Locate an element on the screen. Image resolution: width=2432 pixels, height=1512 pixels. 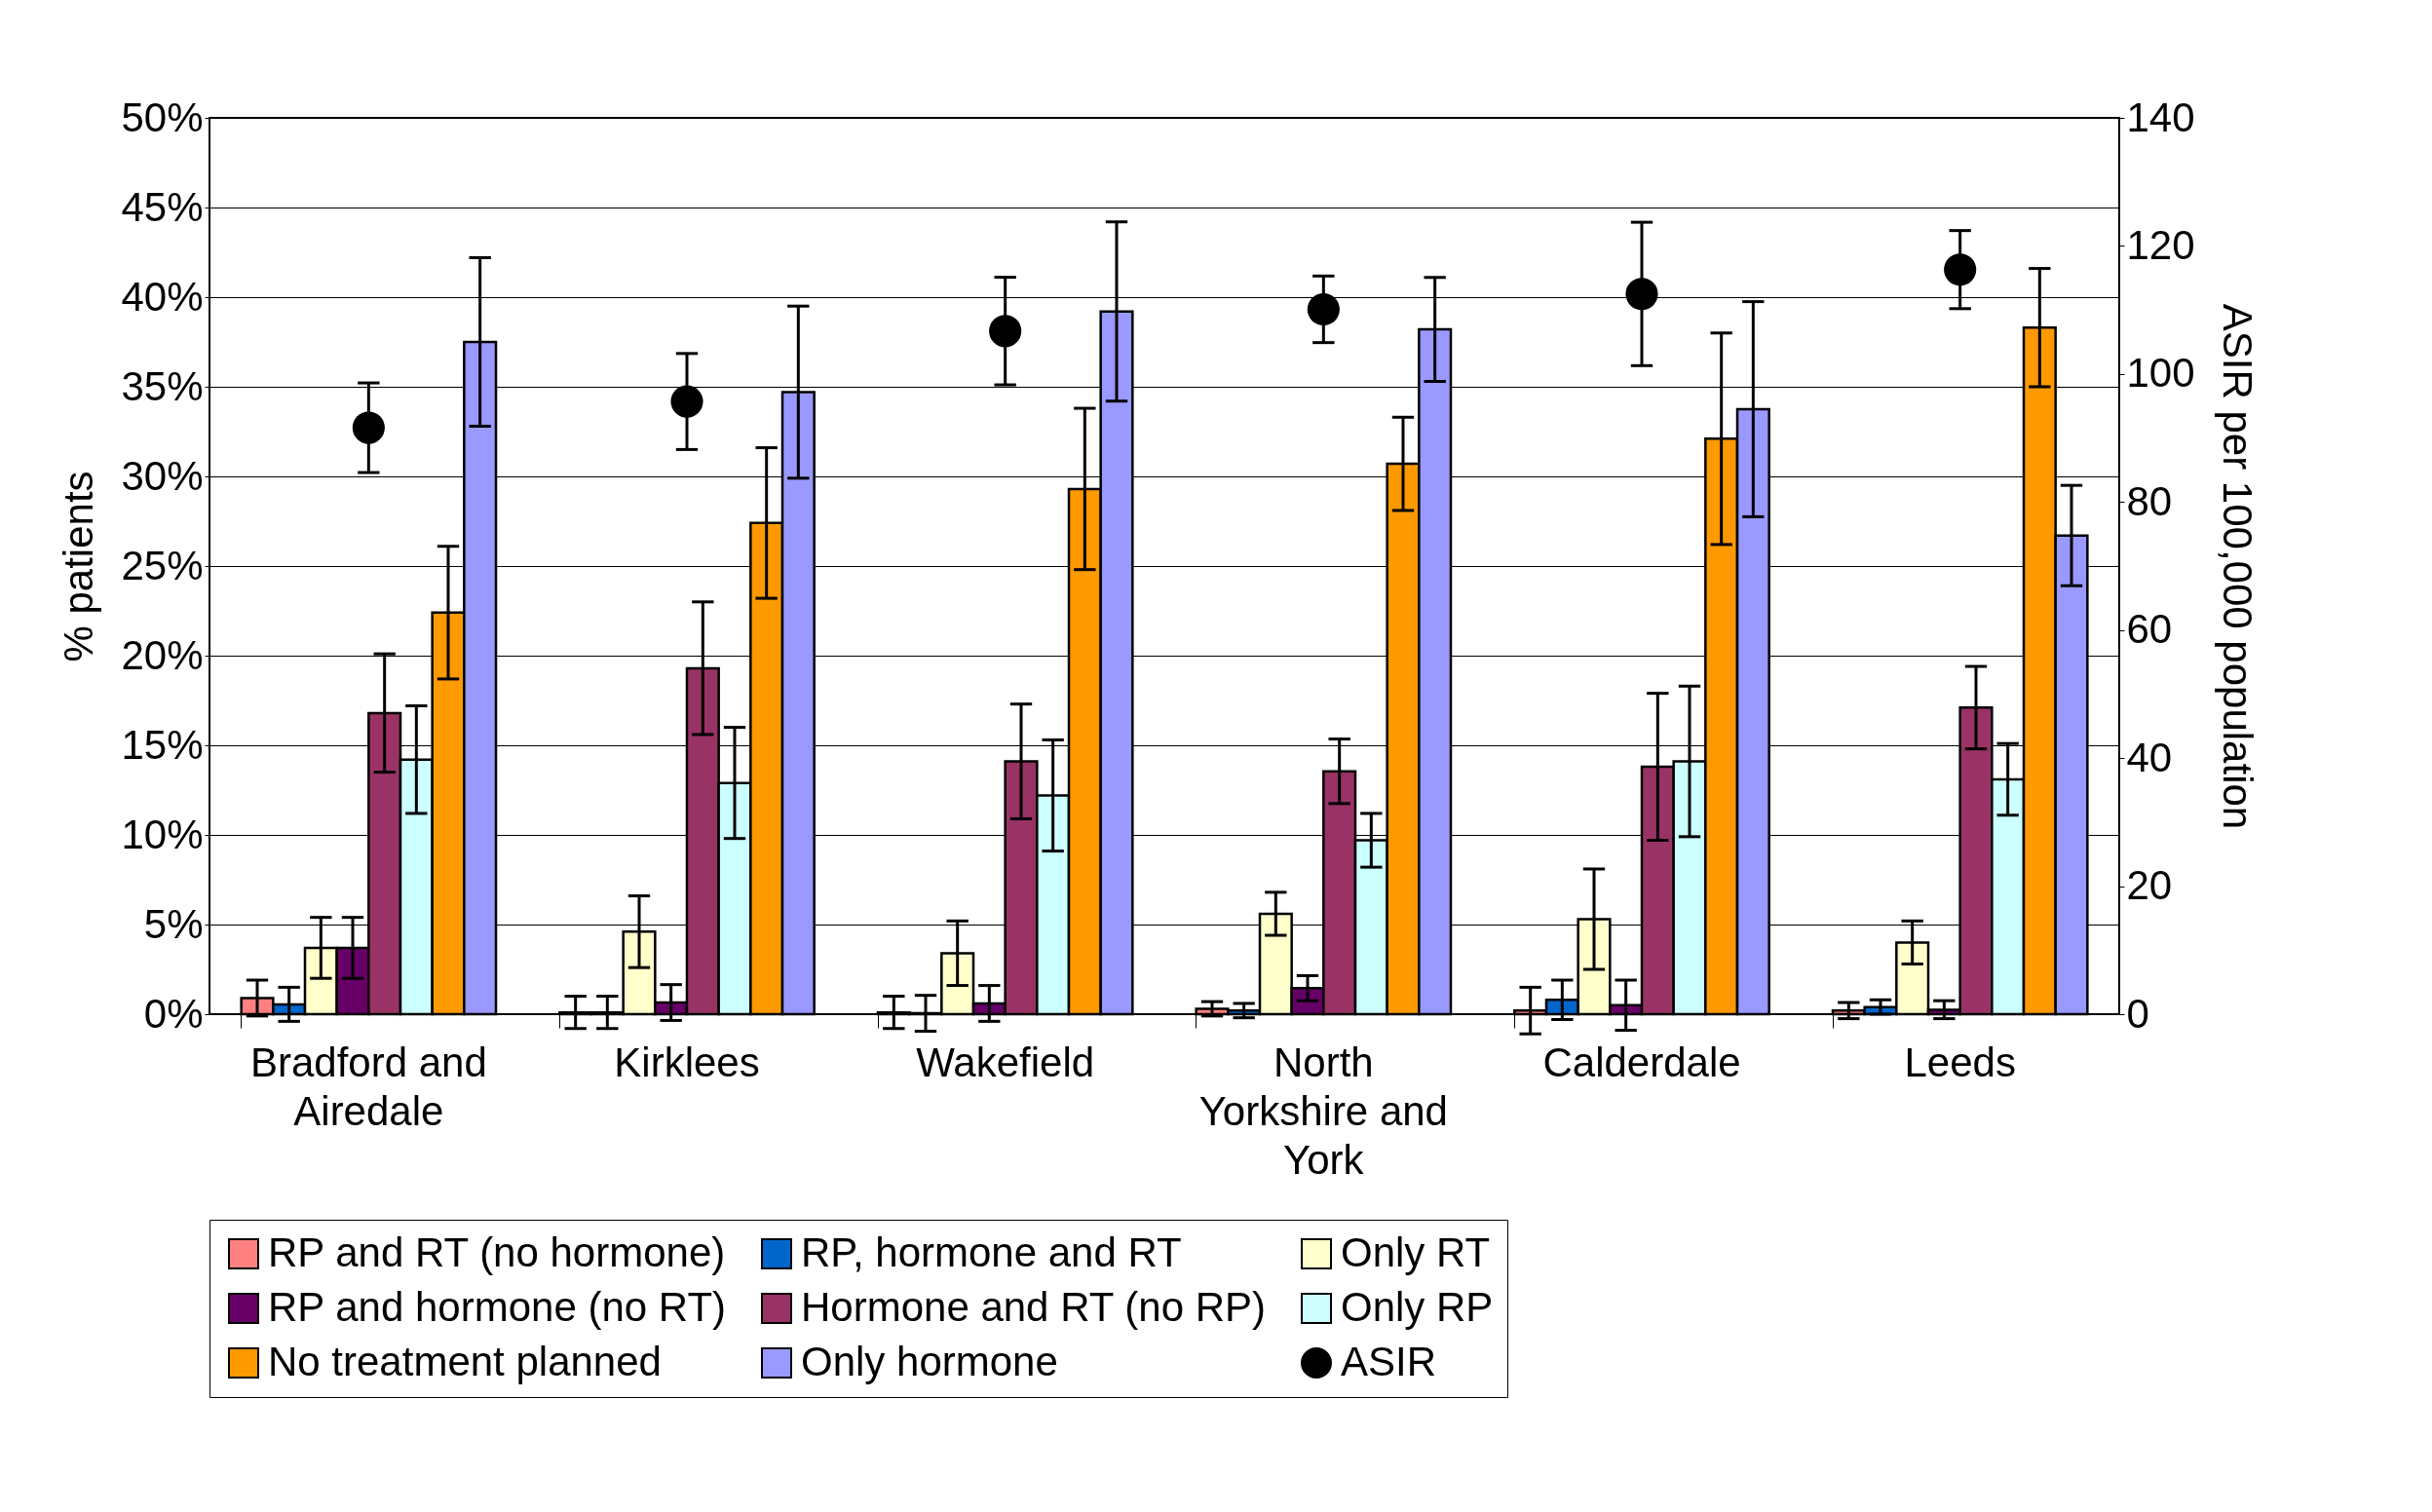
legend-label: Only hormone is located at coordinates (930, 1362).